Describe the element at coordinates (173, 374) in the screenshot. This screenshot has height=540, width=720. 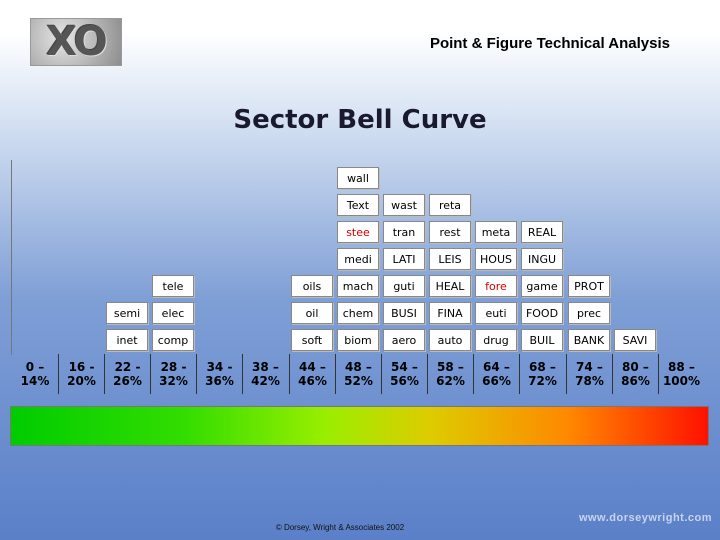
I see `range-label: 28 -32%` at that location.